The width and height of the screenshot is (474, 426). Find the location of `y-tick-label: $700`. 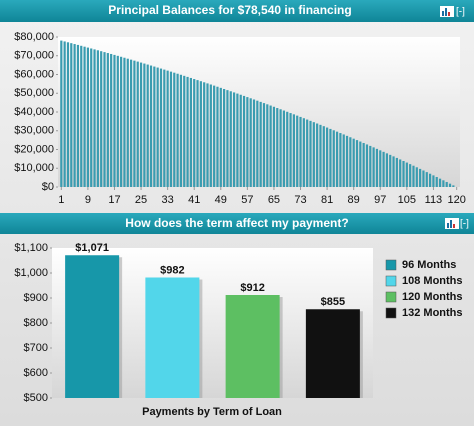

y-tick-label: $700 is located at coordinates (36, 348).